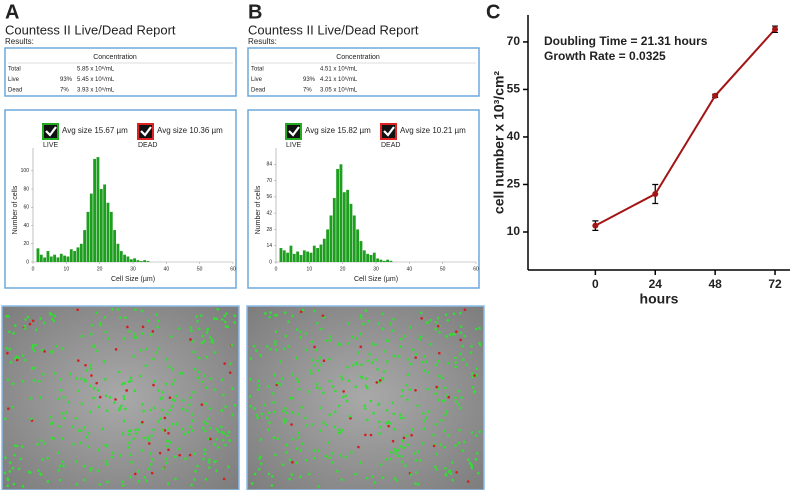 This screenshot has width=792, height=490. I want to click on legend-avg: Avg size 10.36 µm, so click(190, 130).